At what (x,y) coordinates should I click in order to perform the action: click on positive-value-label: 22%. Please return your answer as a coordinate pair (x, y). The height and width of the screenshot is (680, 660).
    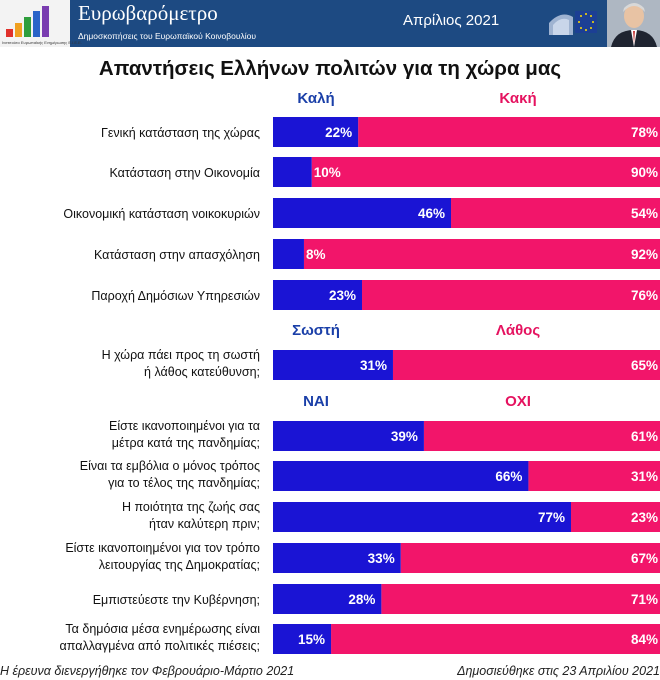
    Looking at the image, I should click on (338, 132).